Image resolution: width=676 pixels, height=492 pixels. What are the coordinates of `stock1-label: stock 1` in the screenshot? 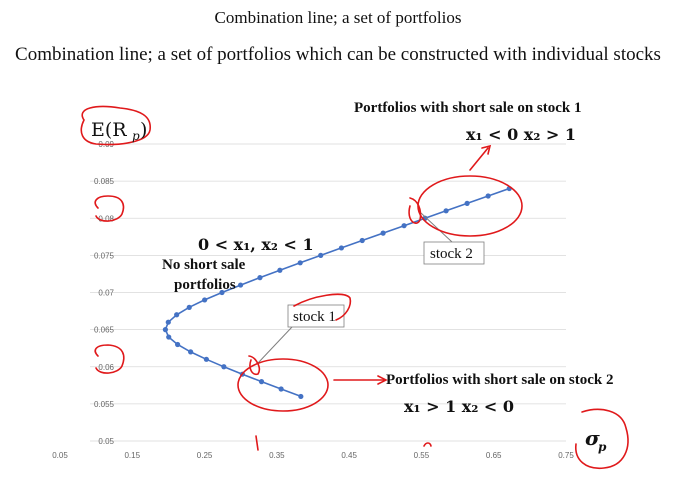 It's located at (314, 317).